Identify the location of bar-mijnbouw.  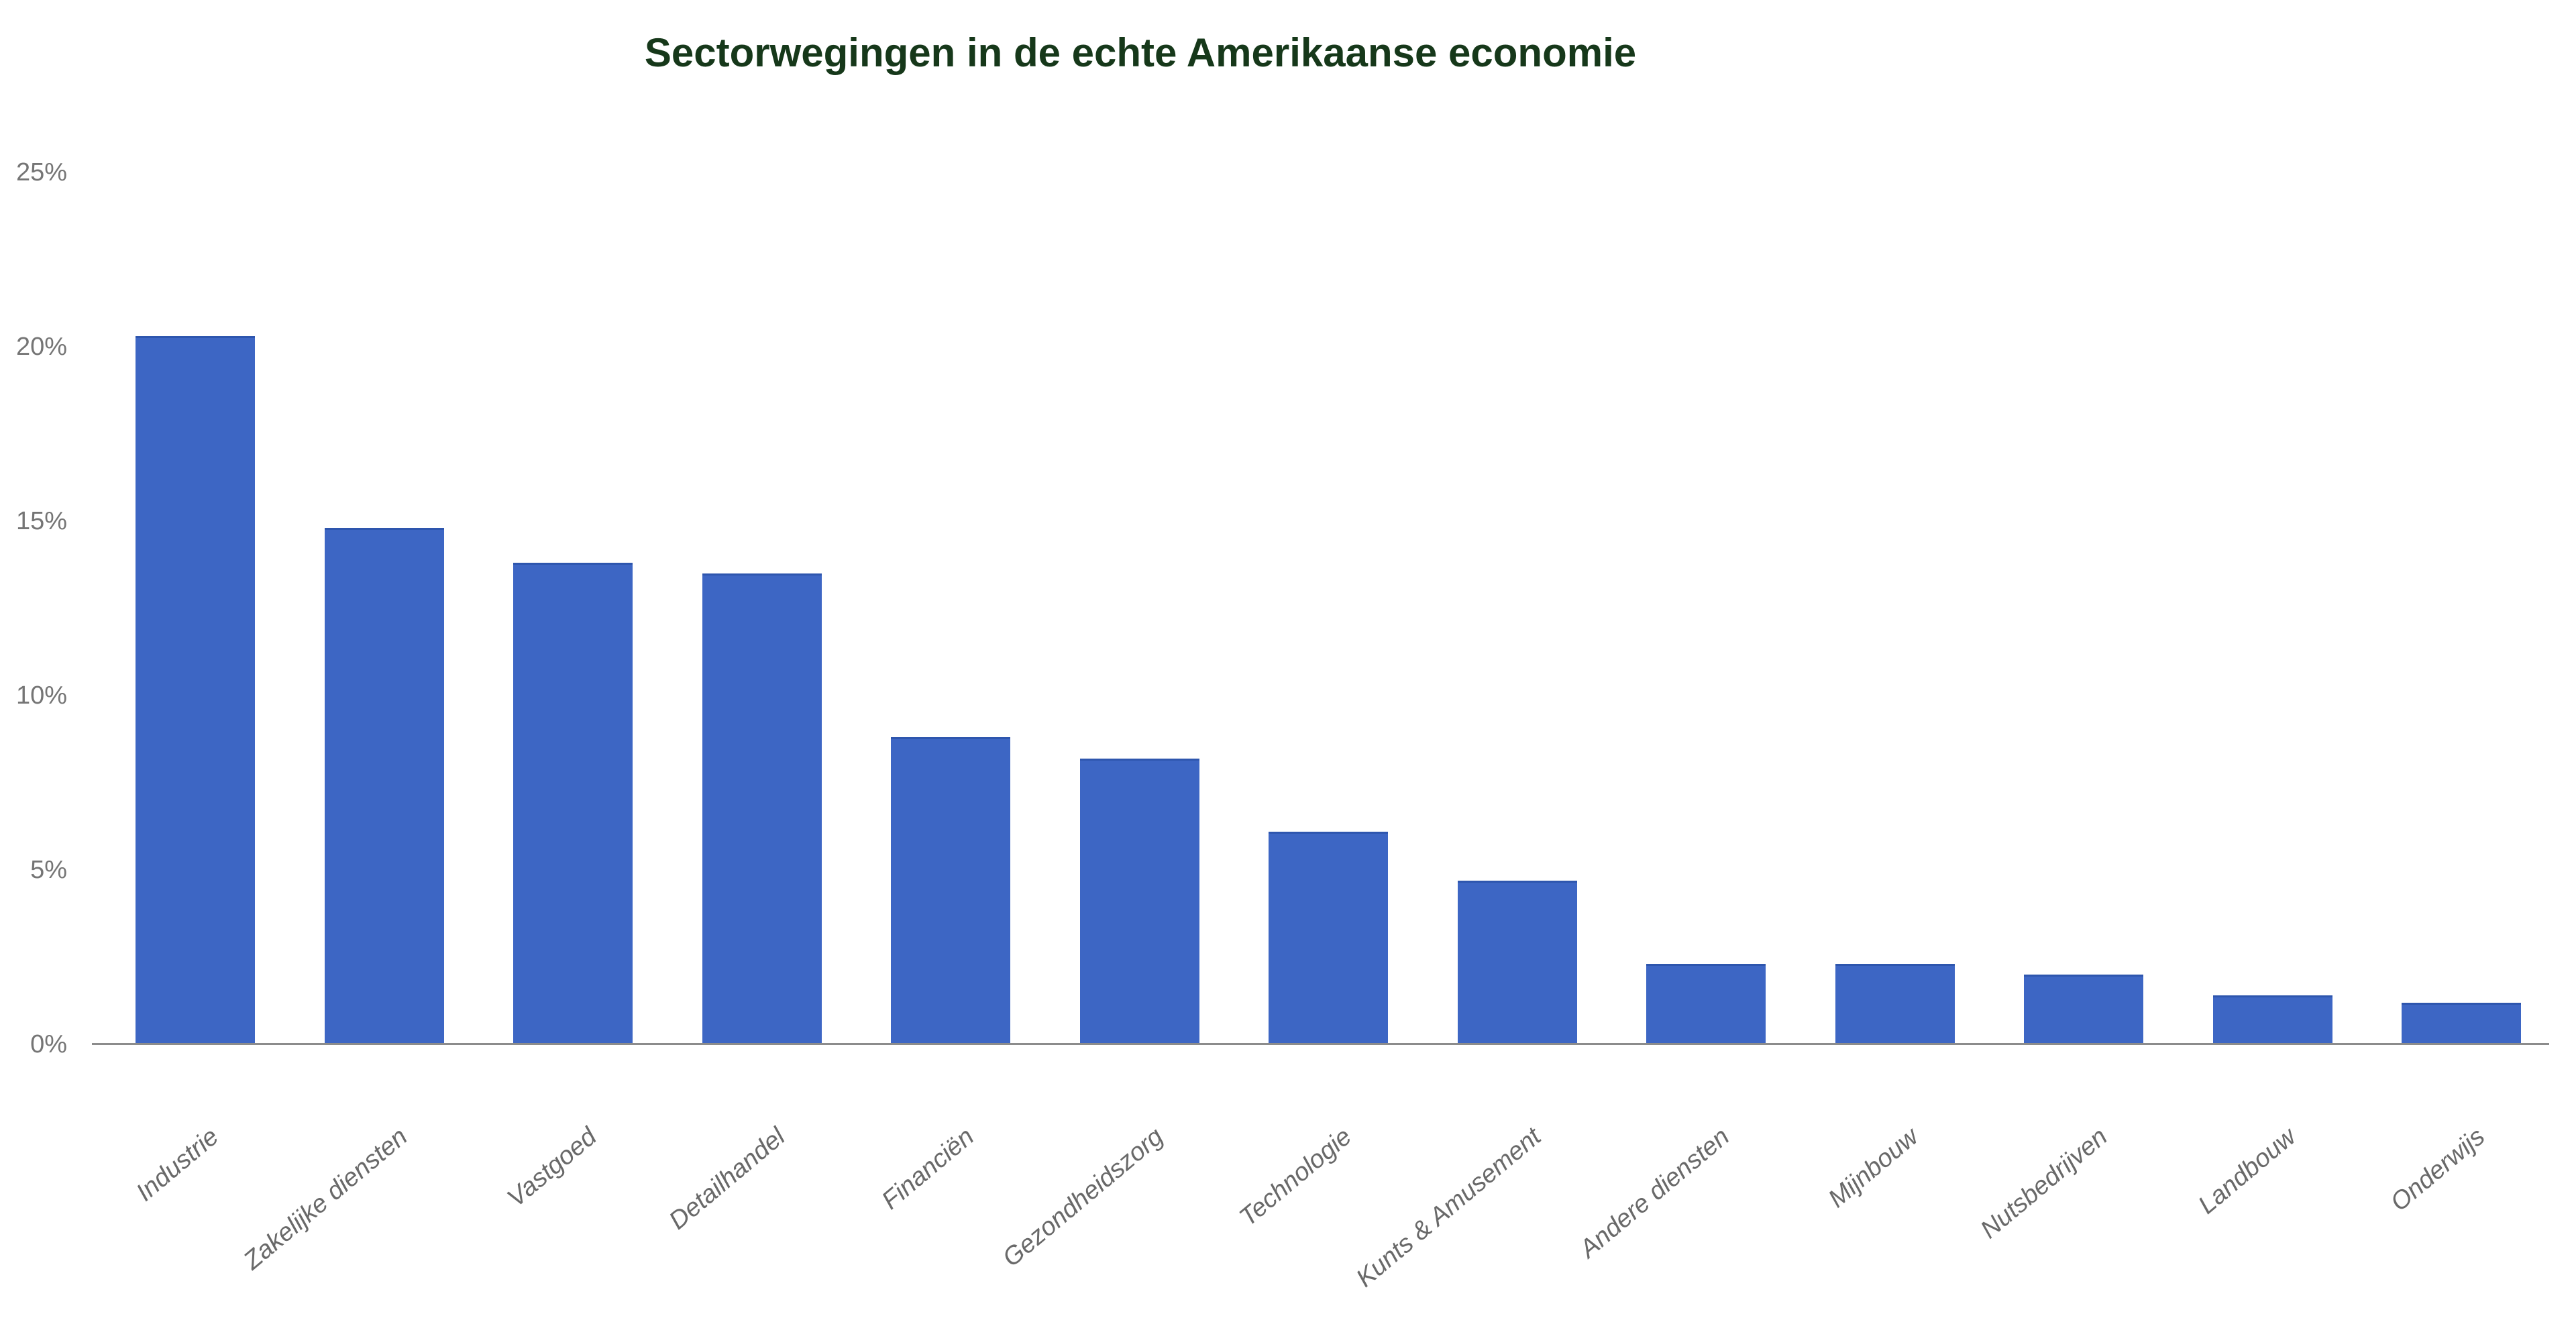
(1895, 1004).